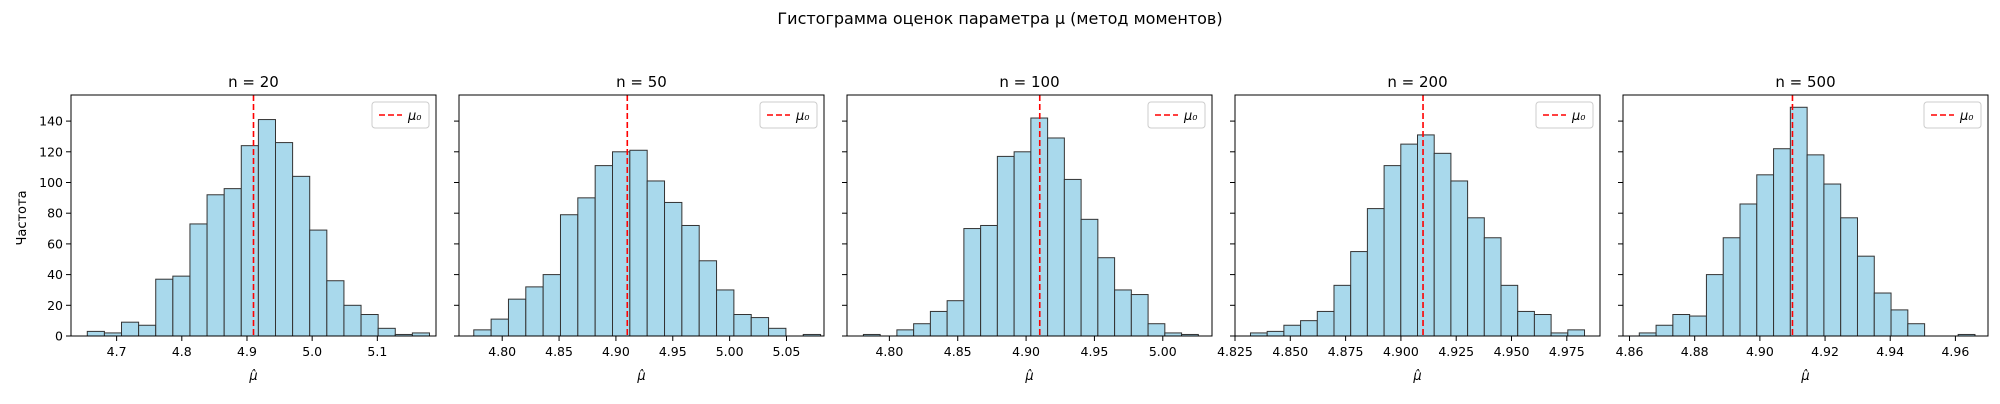 The width and height of the screenshot is (2000, 404). I want to click on x-tick-label: 4.9, so click(247, 351).